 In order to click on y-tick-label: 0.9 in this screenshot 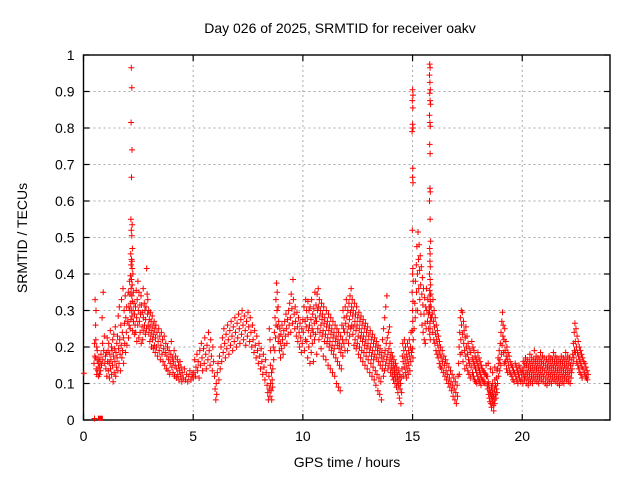, I will do `click(65, 92)`.